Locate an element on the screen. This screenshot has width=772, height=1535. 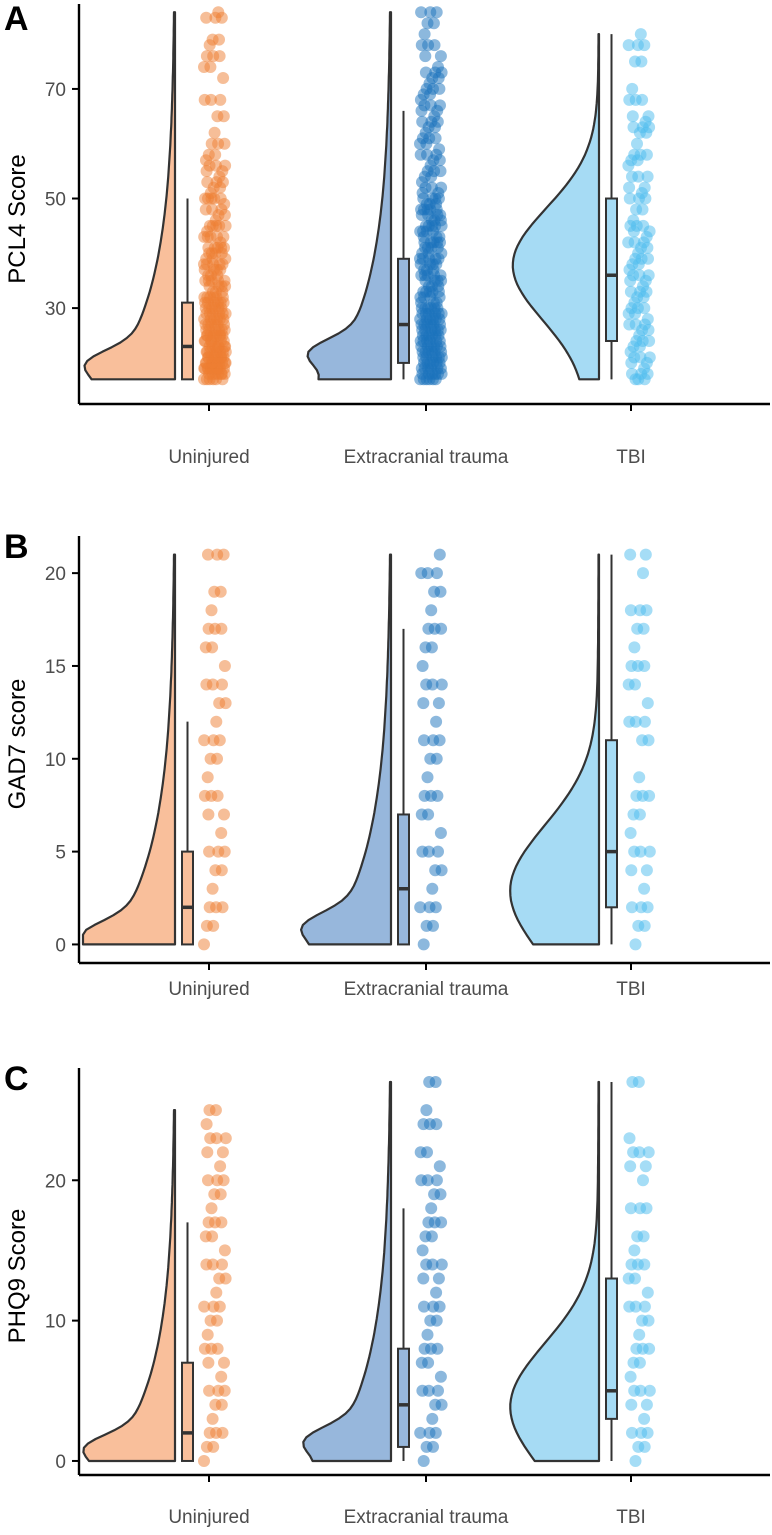
x-tick-label-tbi-a: TBI is located at coordinates (631, 457).